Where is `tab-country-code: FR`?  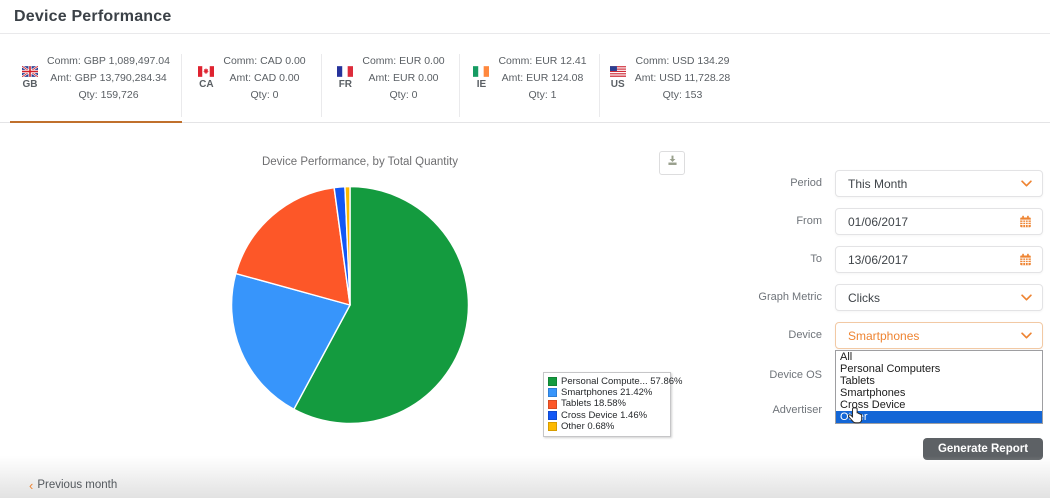
tab-country-code: FR is located at coordinates (345, 84).